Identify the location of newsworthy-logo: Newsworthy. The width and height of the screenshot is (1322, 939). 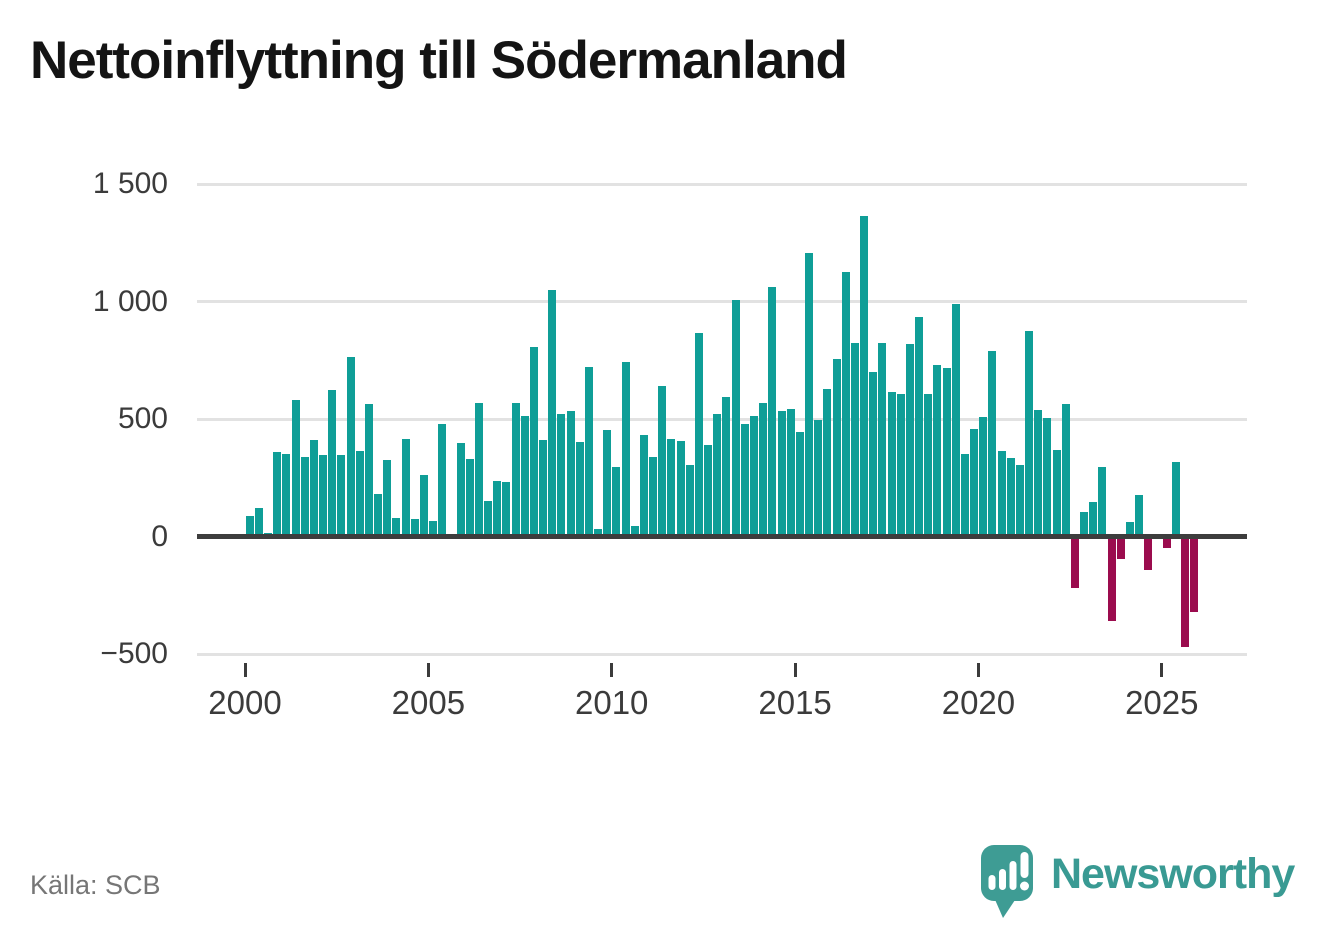
(1137, 882).